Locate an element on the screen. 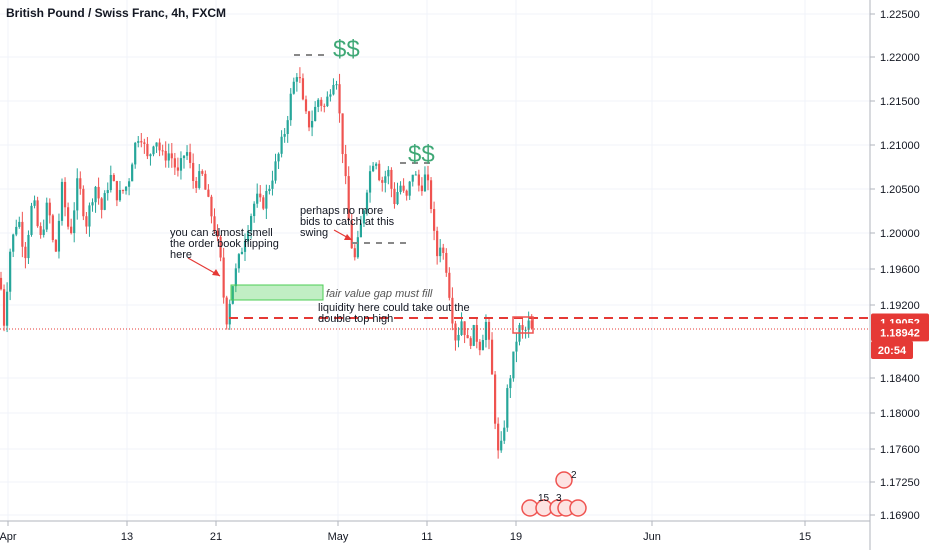 Image resolution: width=932 pixels, height=555 pixels. event-count-15: 15 is located at coordinates (544, 498).